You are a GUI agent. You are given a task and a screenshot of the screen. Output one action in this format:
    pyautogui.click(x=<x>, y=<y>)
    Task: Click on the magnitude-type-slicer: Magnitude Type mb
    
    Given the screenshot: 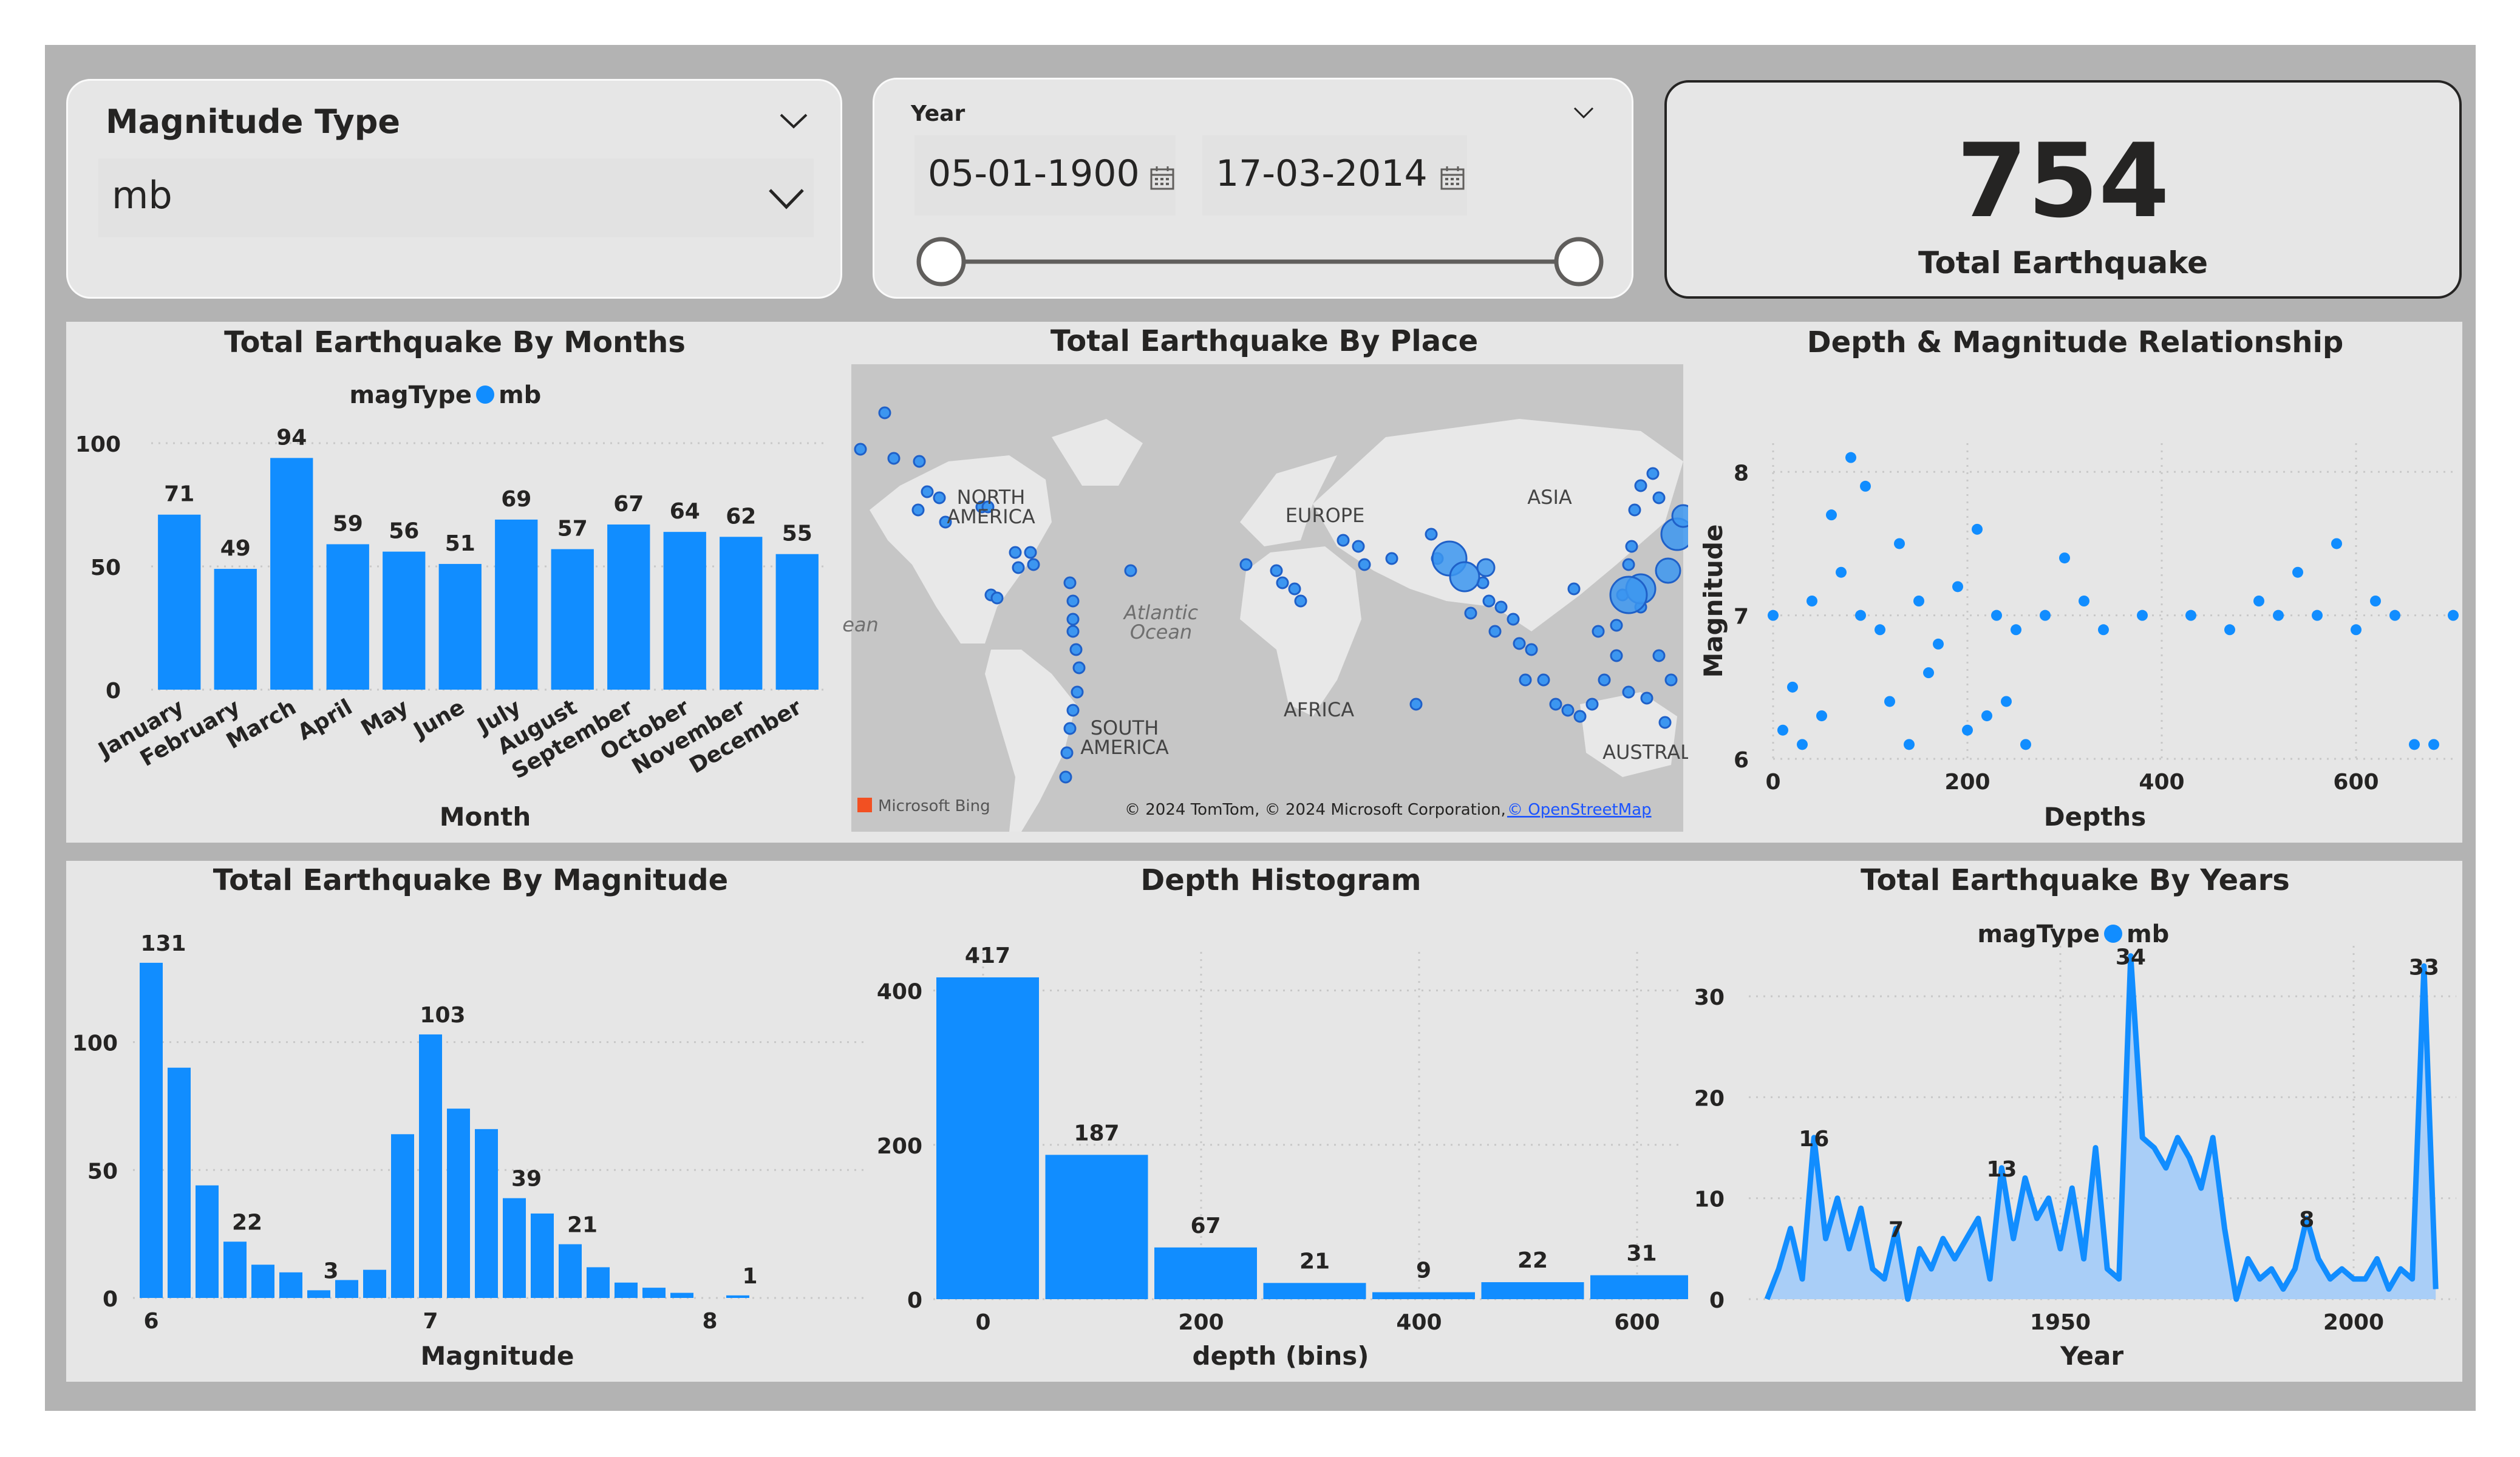 What is the action you would take?
    pyautogui.click(x=454, y=189)
    